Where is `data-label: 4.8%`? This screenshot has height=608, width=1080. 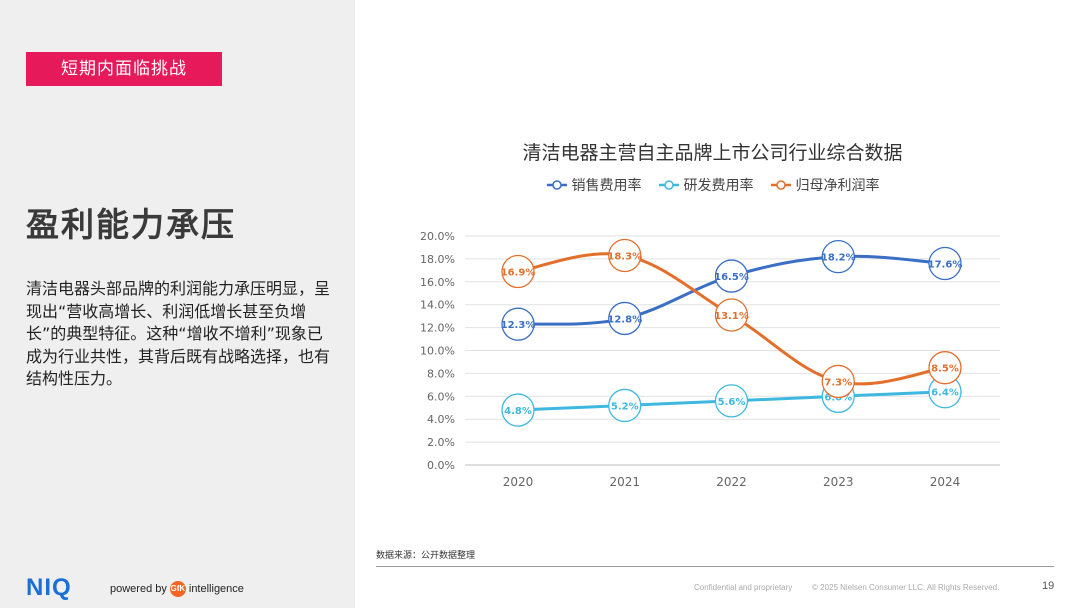
data-label: 4.8% is located at coordinates (518, 411).